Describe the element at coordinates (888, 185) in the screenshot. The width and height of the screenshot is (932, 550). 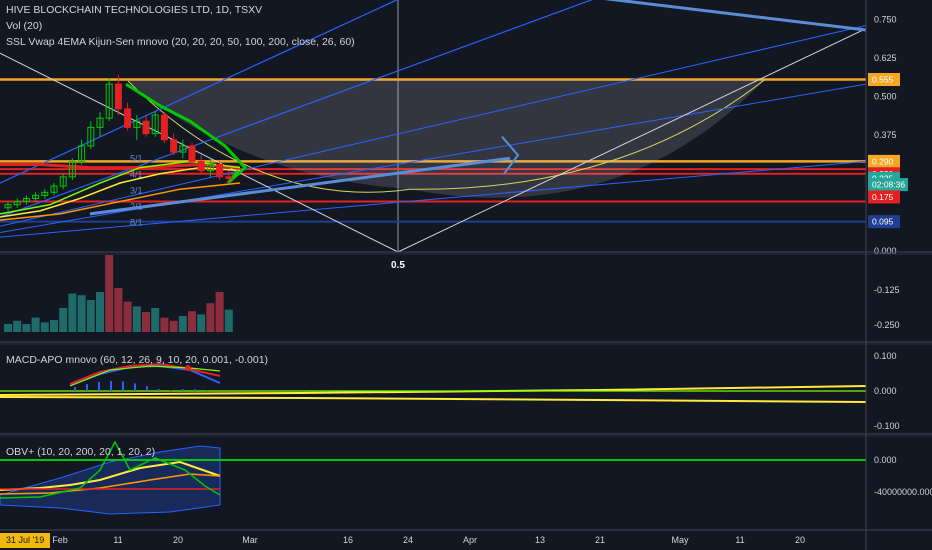
I see `price-badge-label: 02:08:36` at that location.